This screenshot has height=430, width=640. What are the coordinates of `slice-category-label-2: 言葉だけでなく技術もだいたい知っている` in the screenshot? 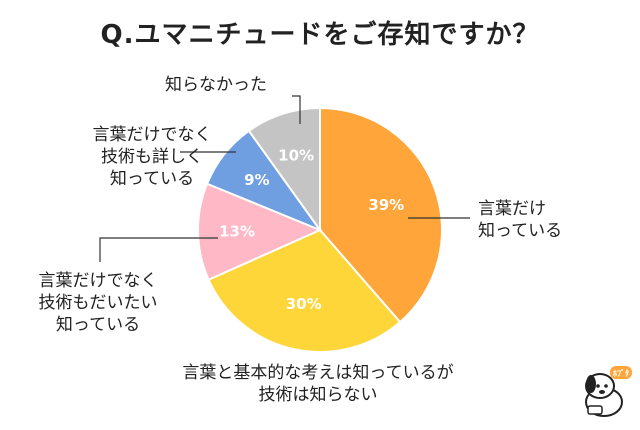 It's located at (98, 303).